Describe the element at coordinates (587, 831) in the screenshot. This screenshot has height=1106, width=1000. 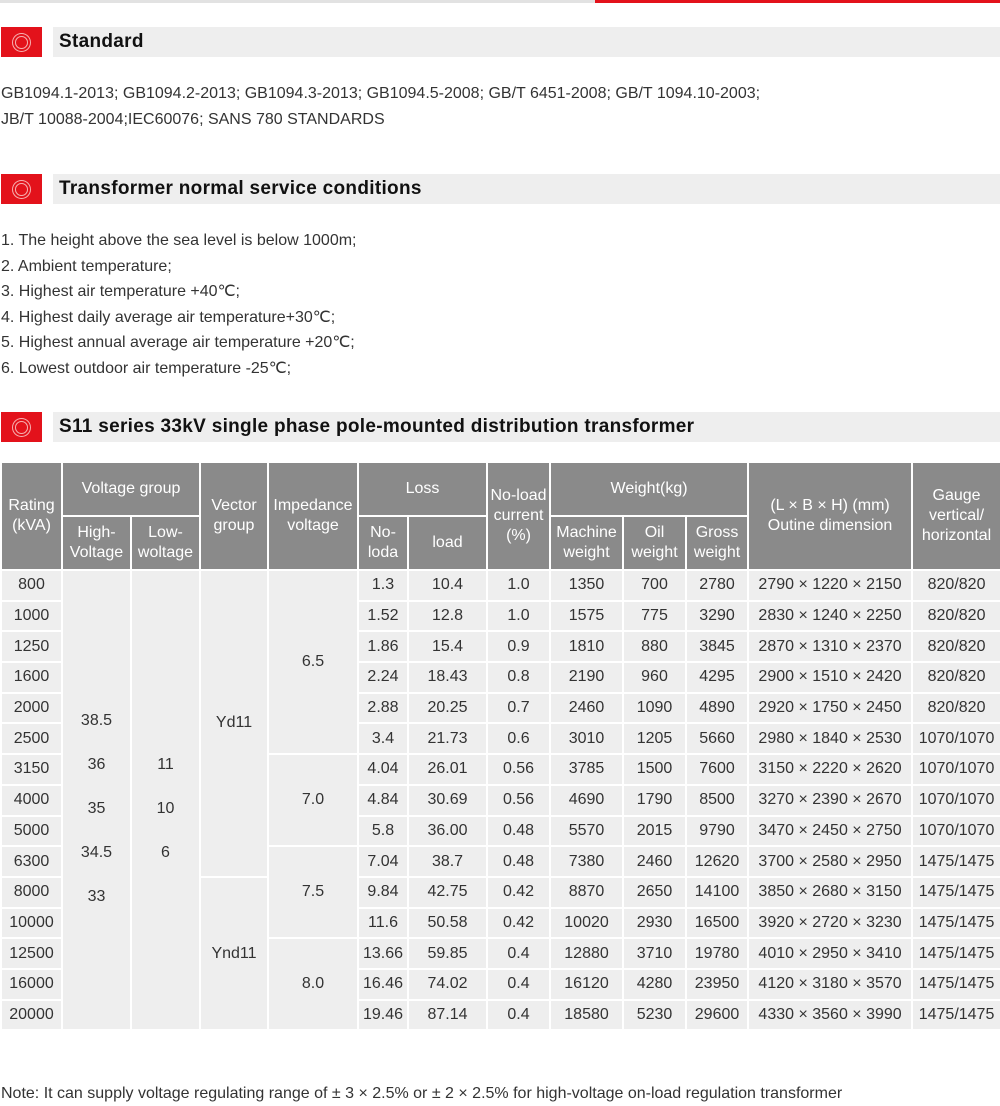
I see `cell-machine-weight: 5570` at that location.